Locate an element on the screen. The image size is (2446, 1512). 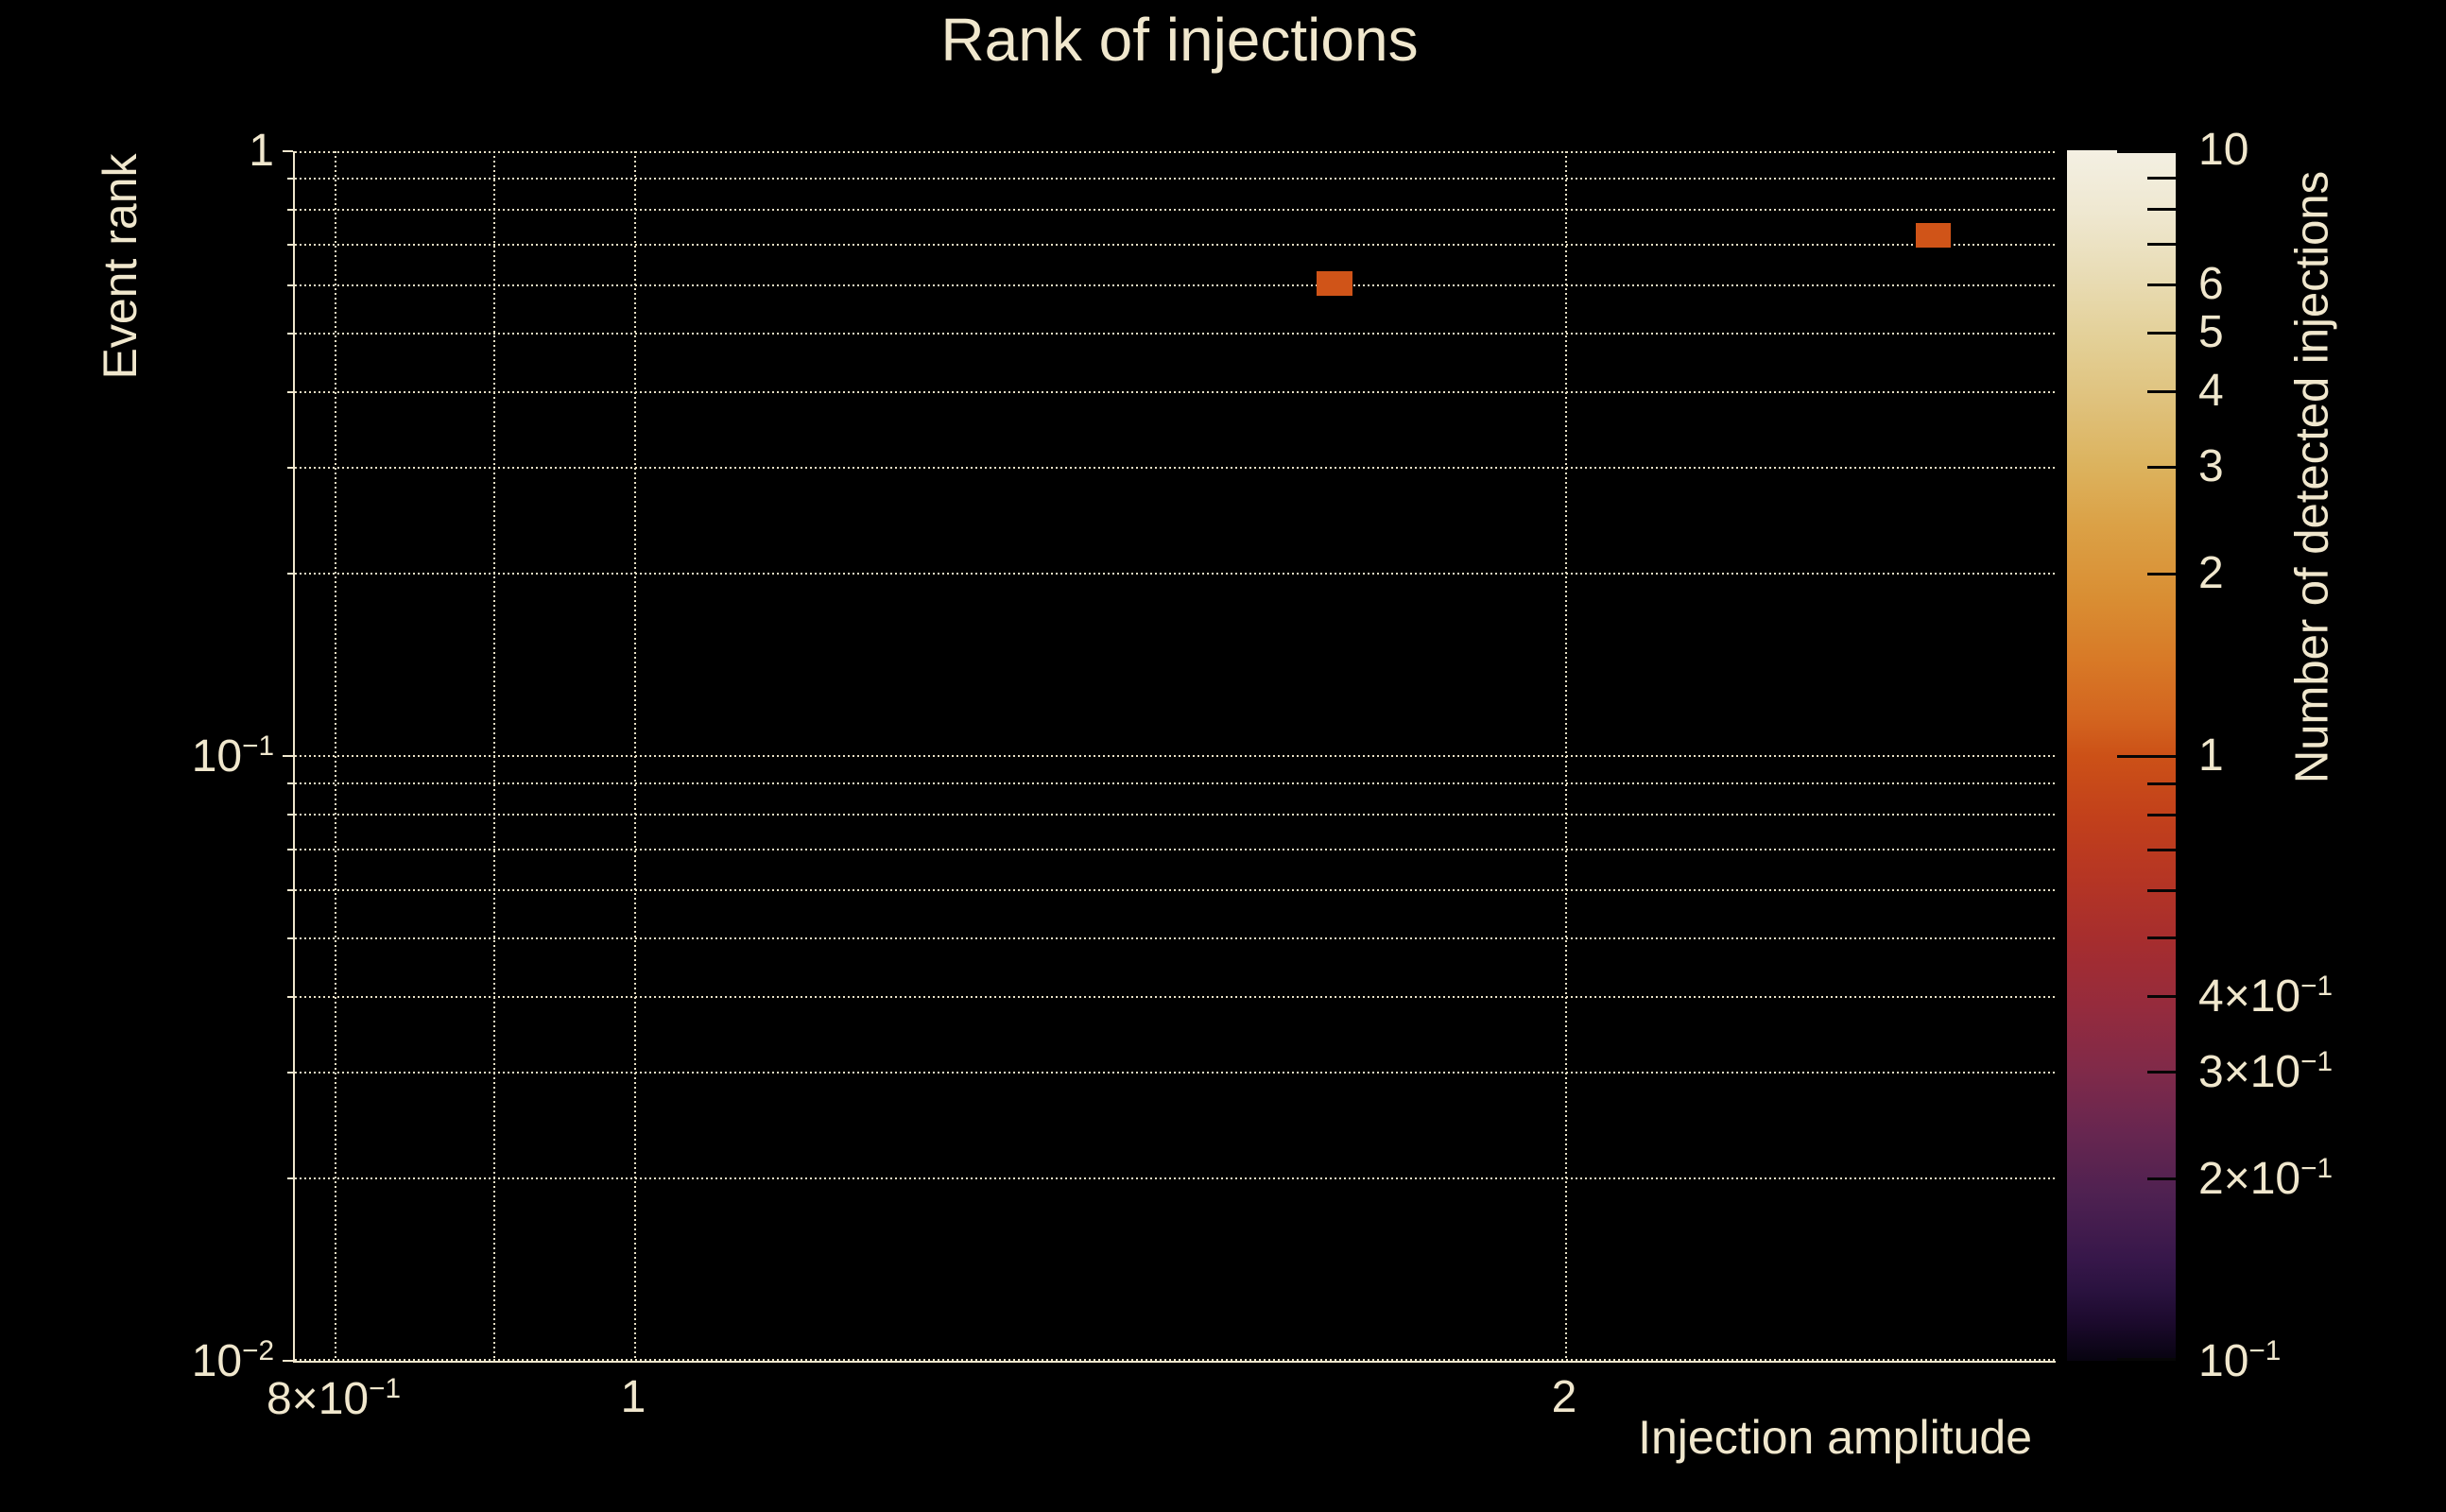
colorbar-tick-label: 4×10⁻¹ is located at coordinates (2265, 996).